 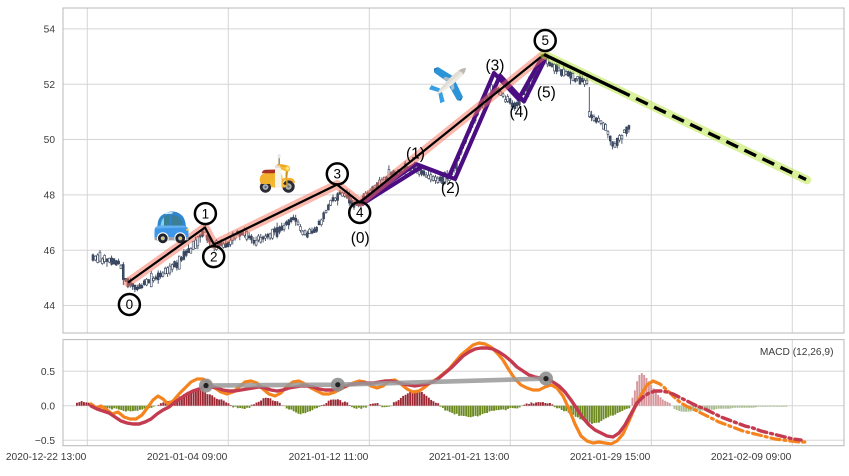 What do you see at coordinates (50, 196) in the screenshot?
I see `svg-text: 48` at bounding box center [50, 196].